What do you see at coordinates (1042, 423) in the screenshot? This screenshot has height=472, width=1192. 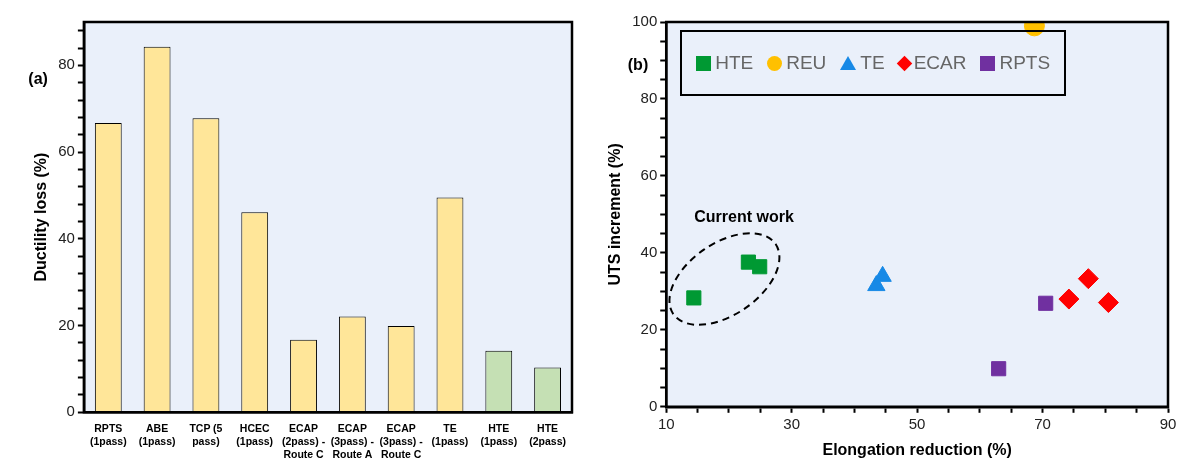 I see `x-tick-label: 70` at bounding box center [1042, 423].